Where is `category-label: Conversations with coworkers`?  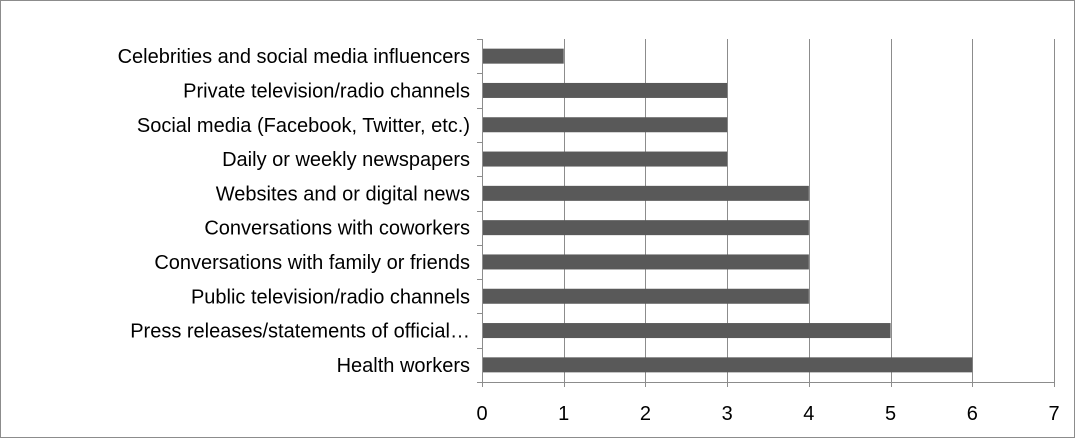
category-label: Conversations with coworkers is located at coordinates (337, 229).